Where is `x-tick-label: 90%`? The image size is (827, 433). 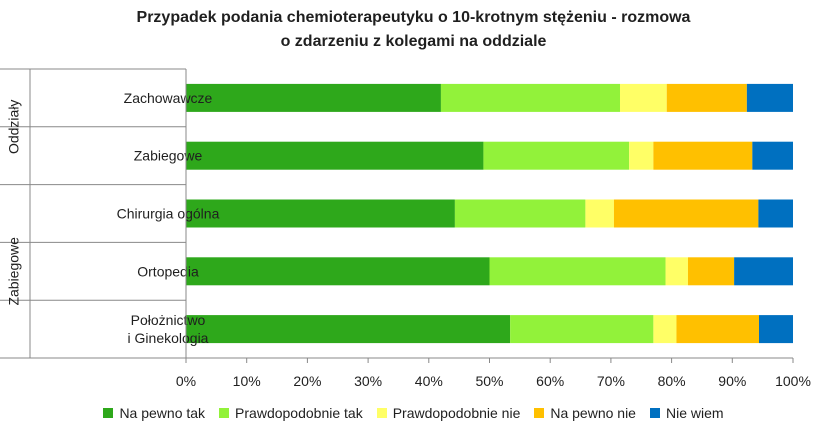
x-tick-label: 90% is located at coordinates (732, 381).